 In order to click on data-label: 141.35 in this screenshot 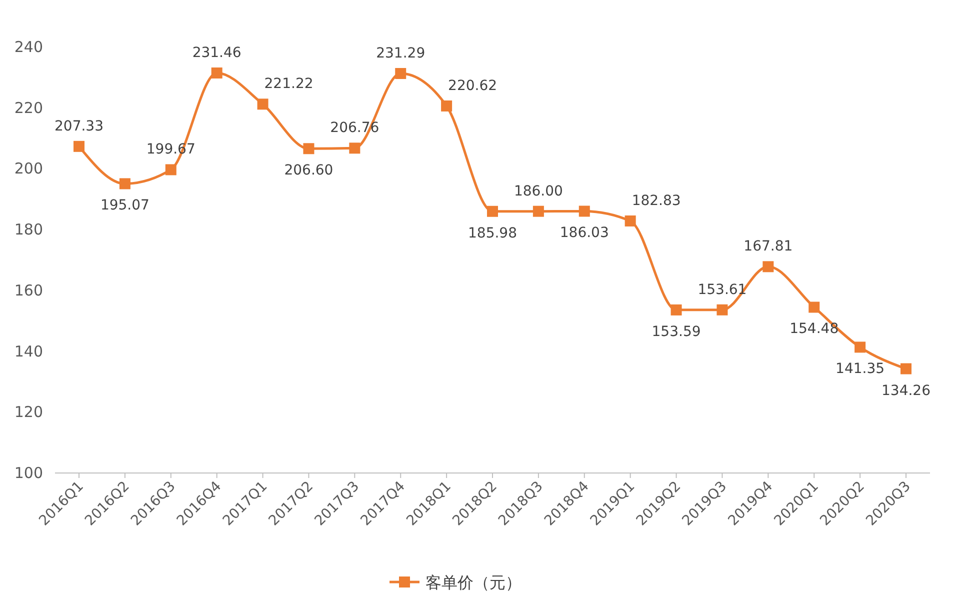, I will do `click(860, 369)`.